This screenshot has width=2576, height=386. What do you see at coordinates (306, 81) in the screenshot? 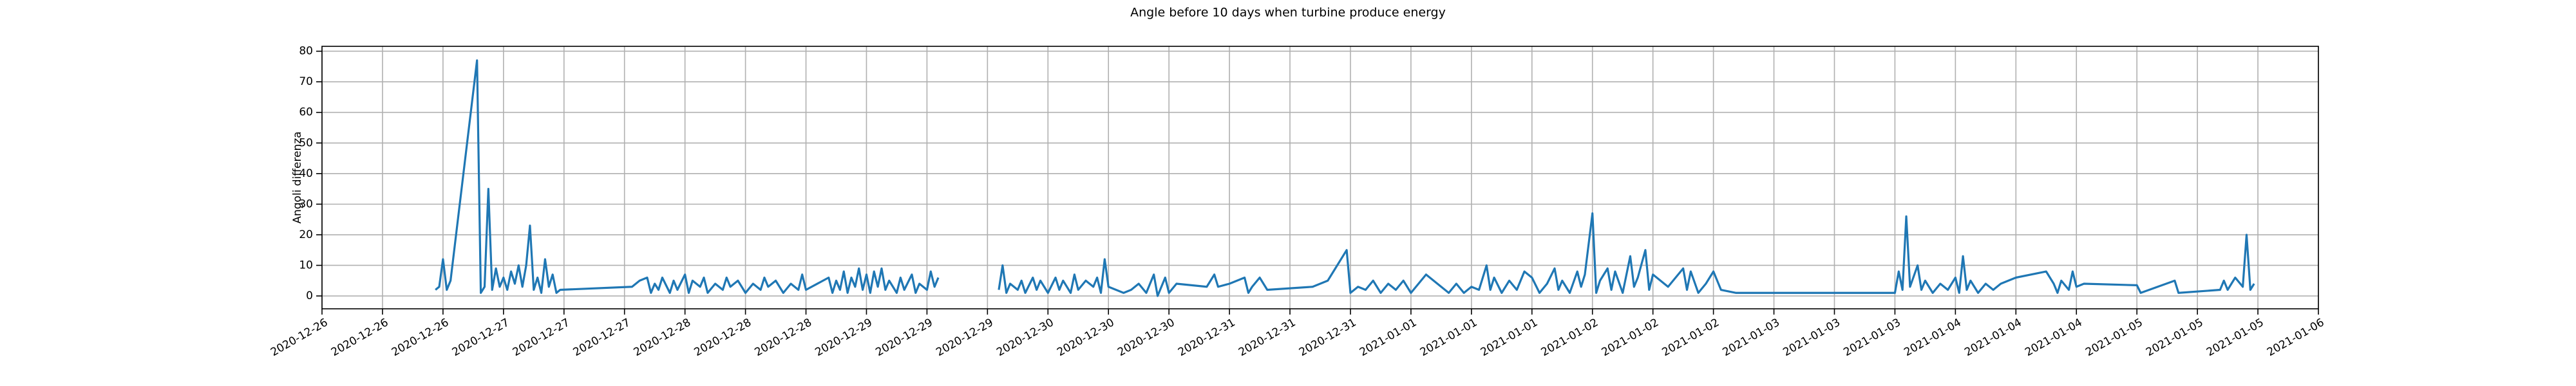
I see `y-tick-label: 70` at bounding box center [306, 81].